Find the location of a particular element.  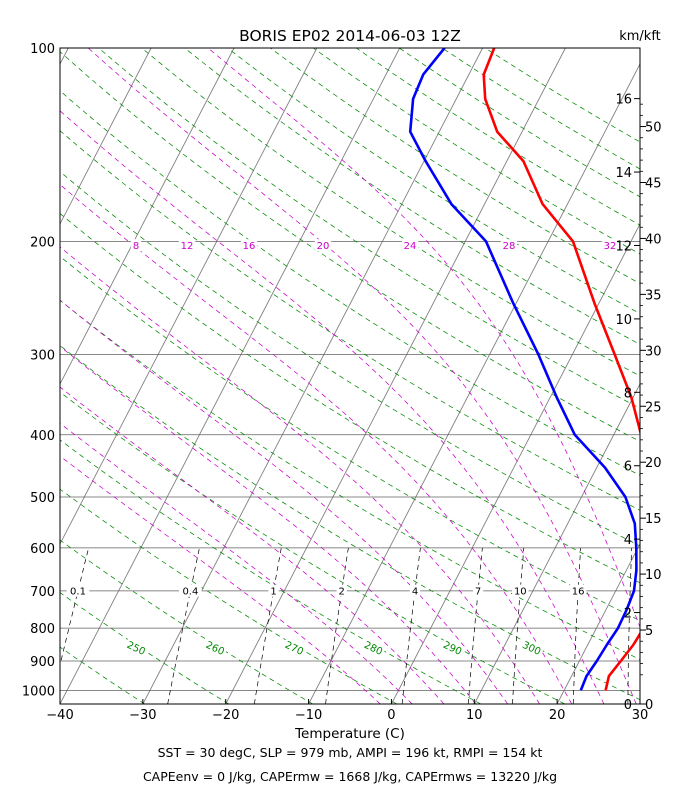

moist-adiabat-label: 20 is located at coordinates (323, 246).